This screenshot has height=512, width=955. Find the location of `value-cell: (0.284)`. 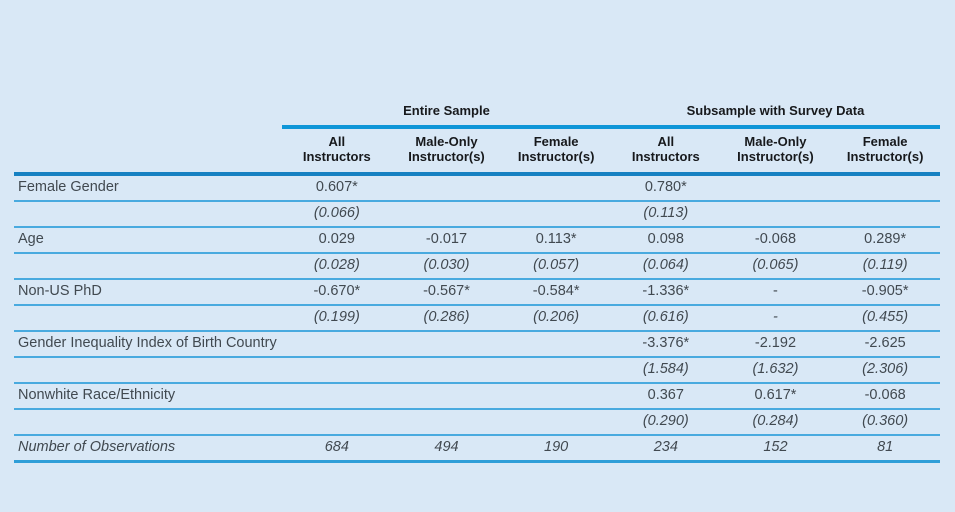

value-cell: (0.284) is located at coordinates (775, 421).